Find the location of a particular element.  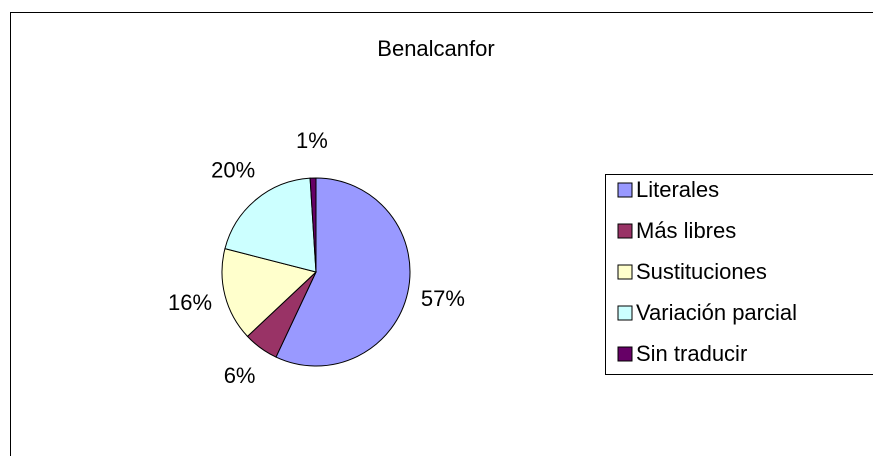

legend-label: Literales is located at coordinates (677, 189).